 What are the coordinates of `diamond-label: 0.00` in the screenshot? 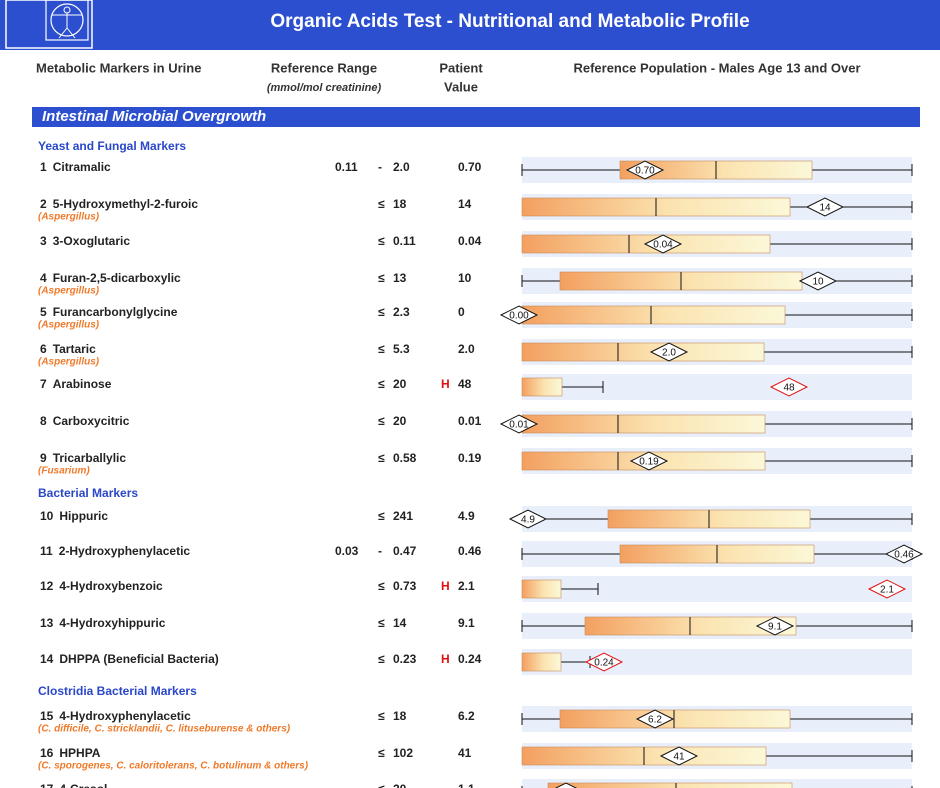 It's located at (519, 316).